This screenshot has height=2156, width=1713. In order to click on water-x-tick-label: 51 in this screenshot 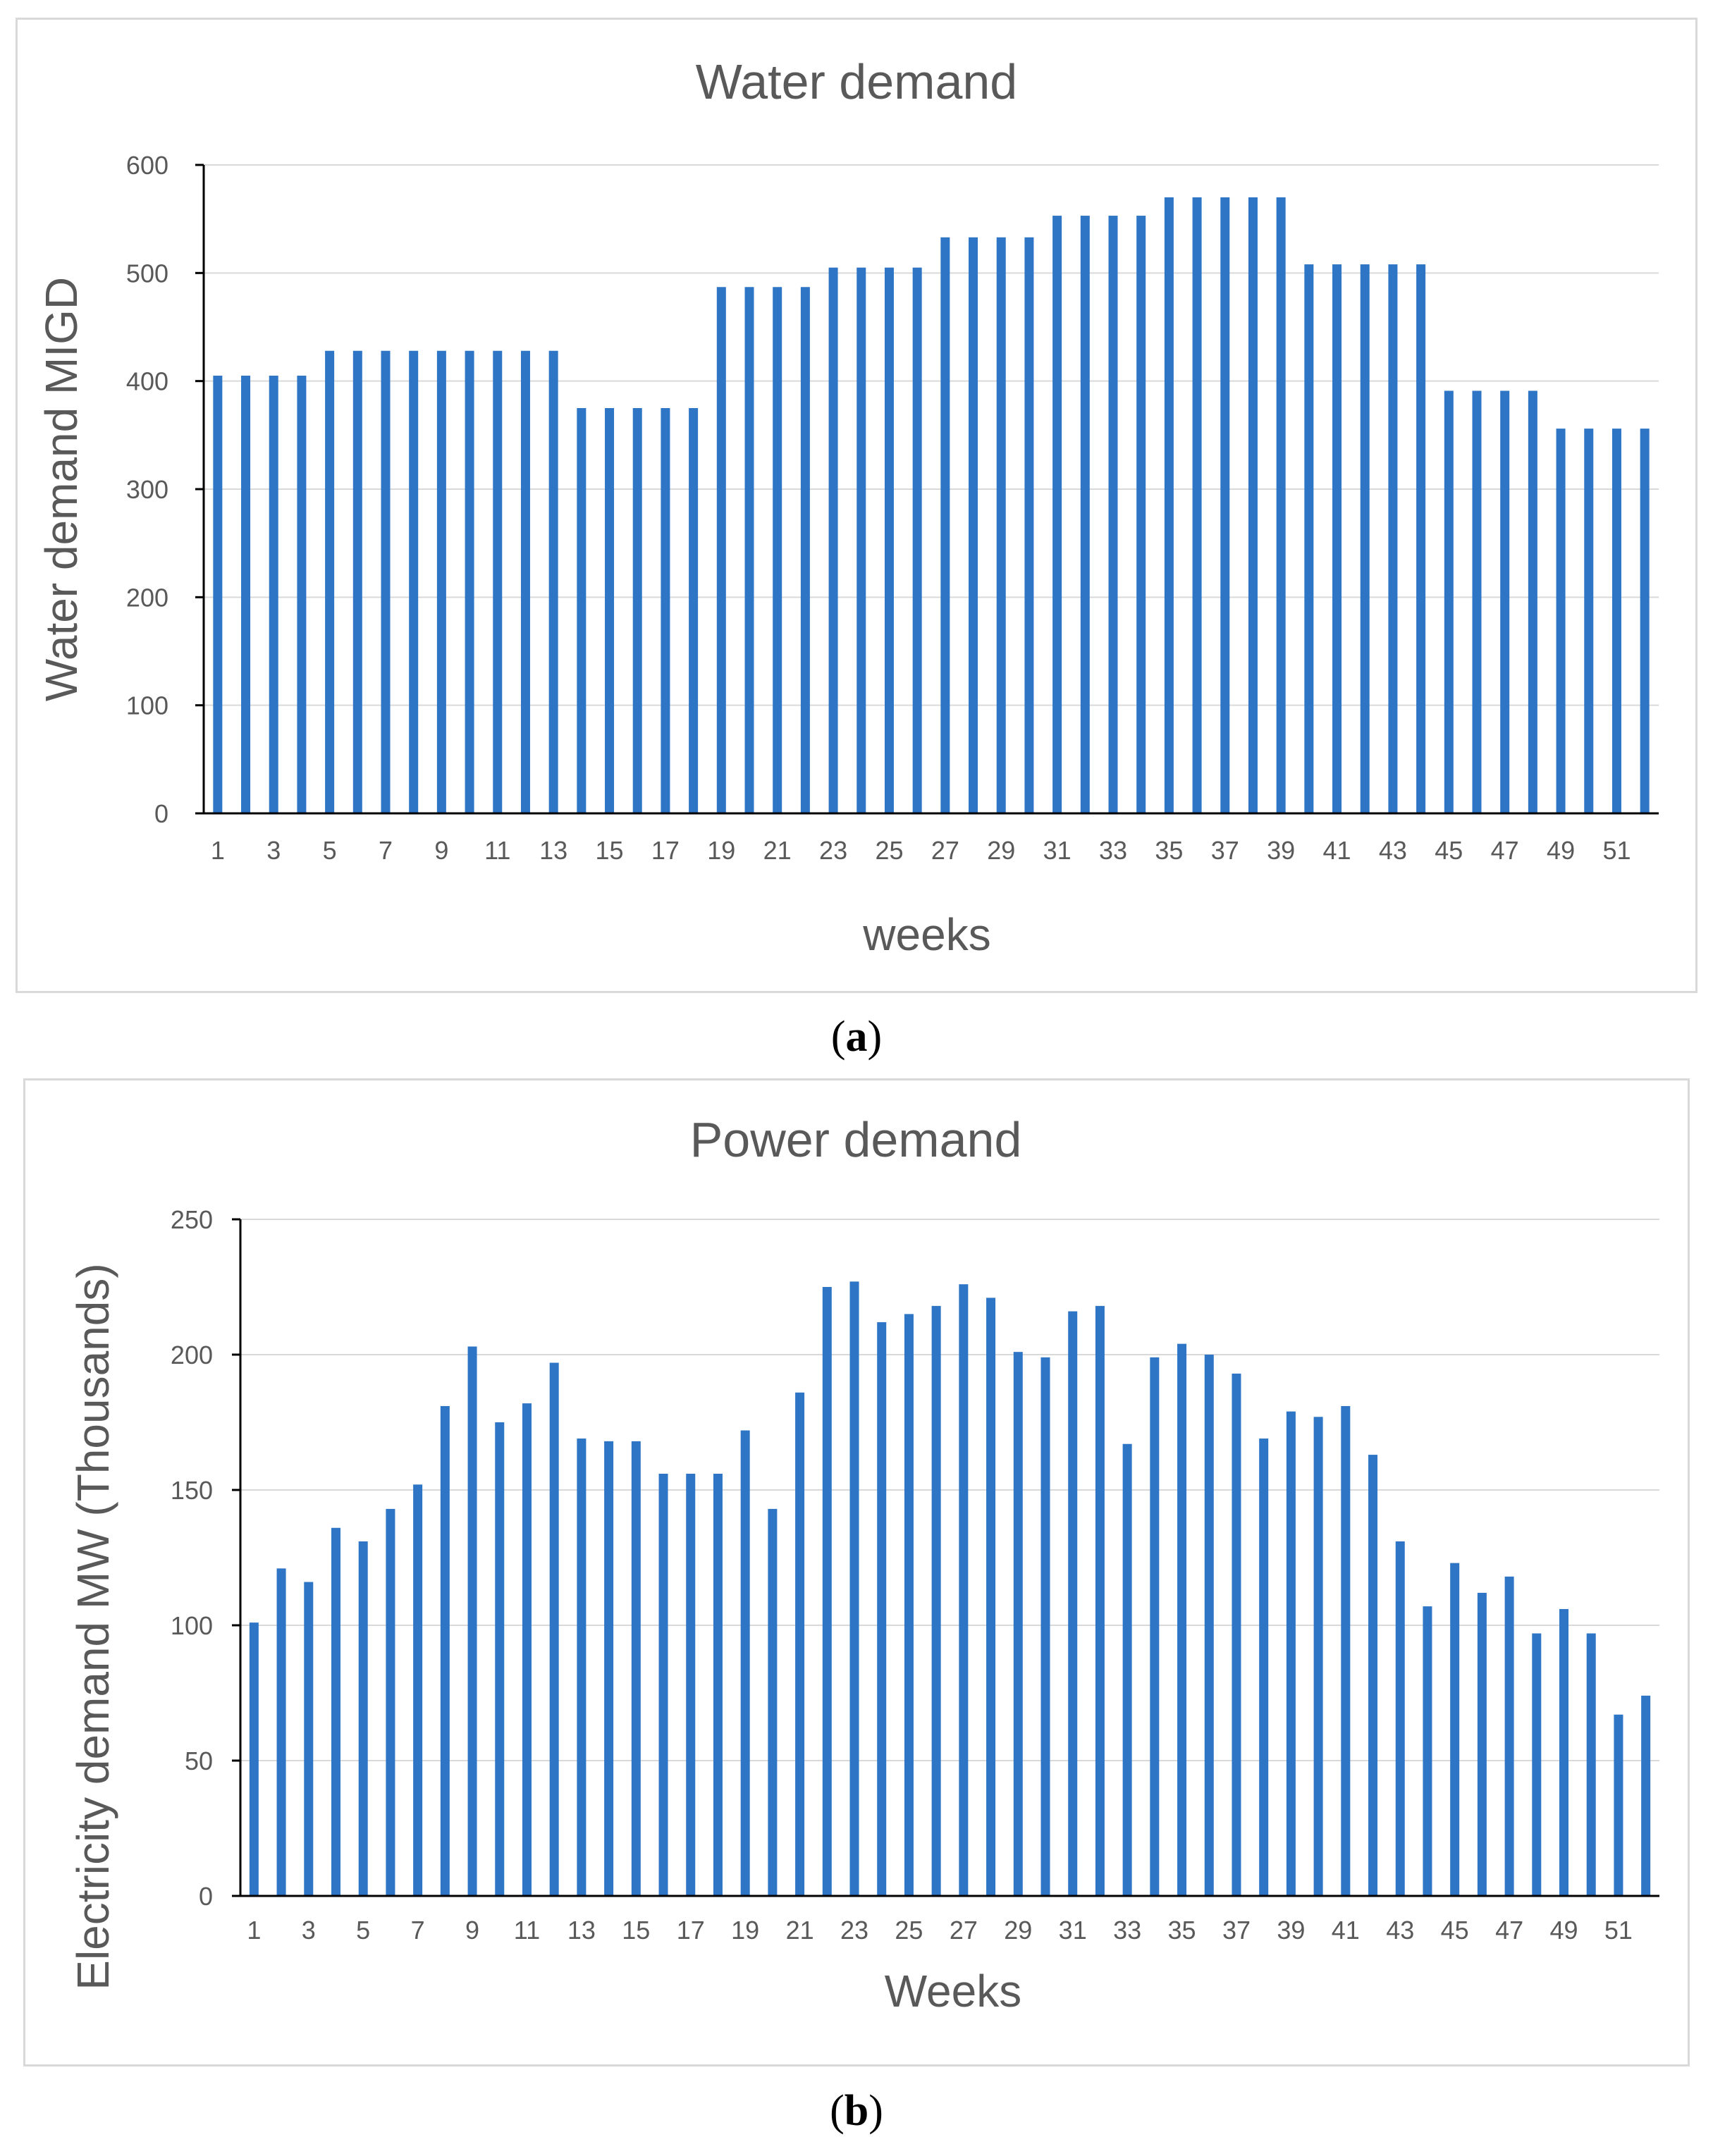, I will do `click(1616, 850)`.